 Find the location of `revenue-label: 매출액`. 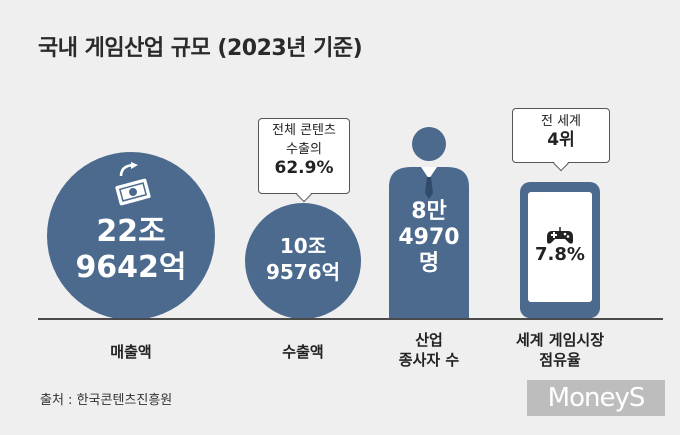

revenue-label: 매출액 is located at coordinates (131, 352).